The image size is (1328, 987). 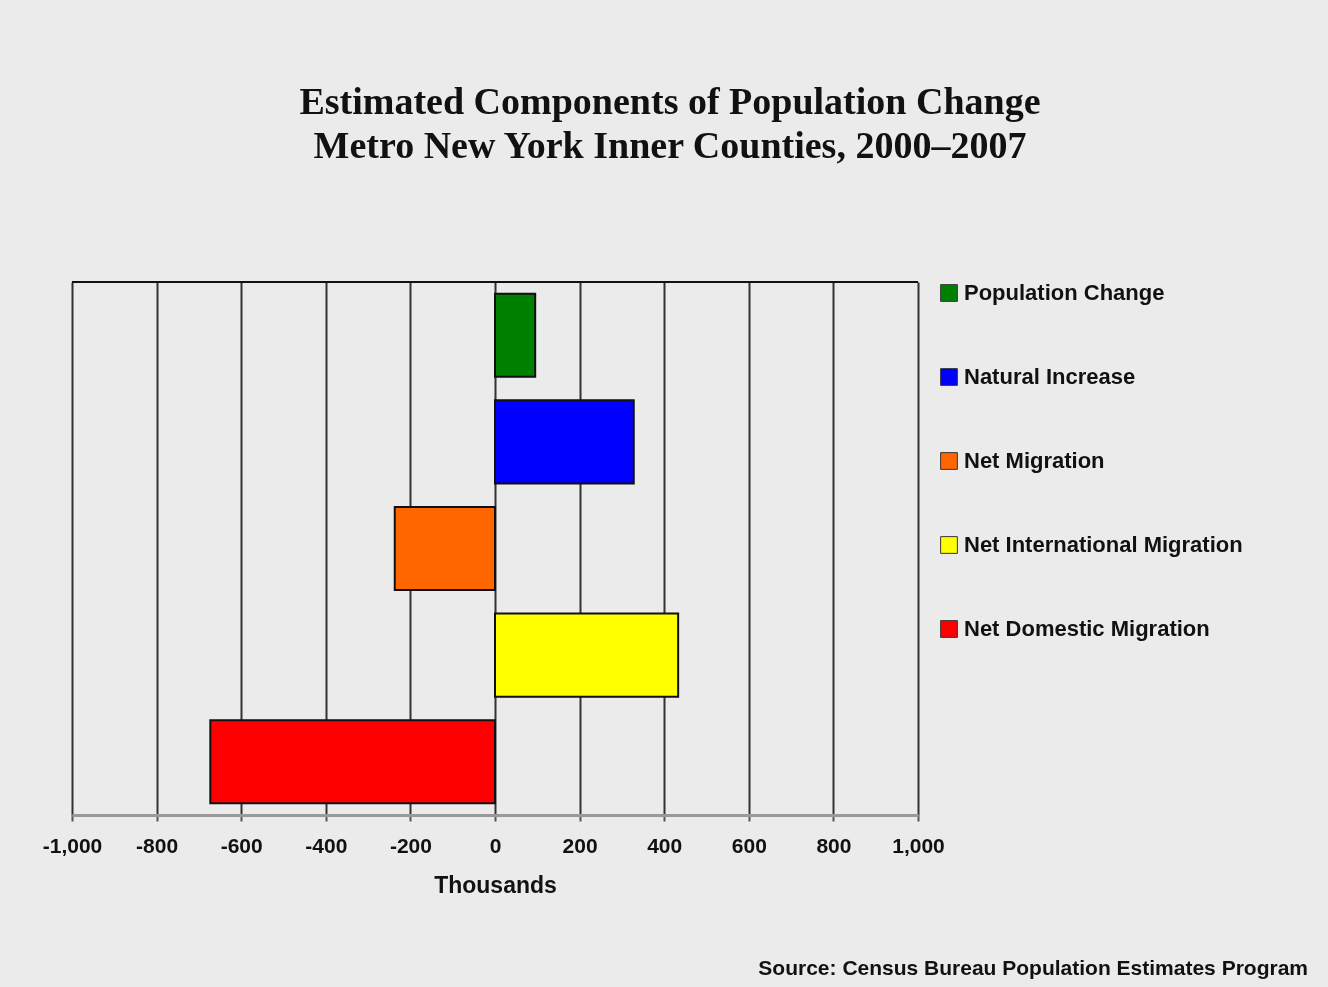 I want to click on x-tick-label: 200, so click(x=580, y=845).